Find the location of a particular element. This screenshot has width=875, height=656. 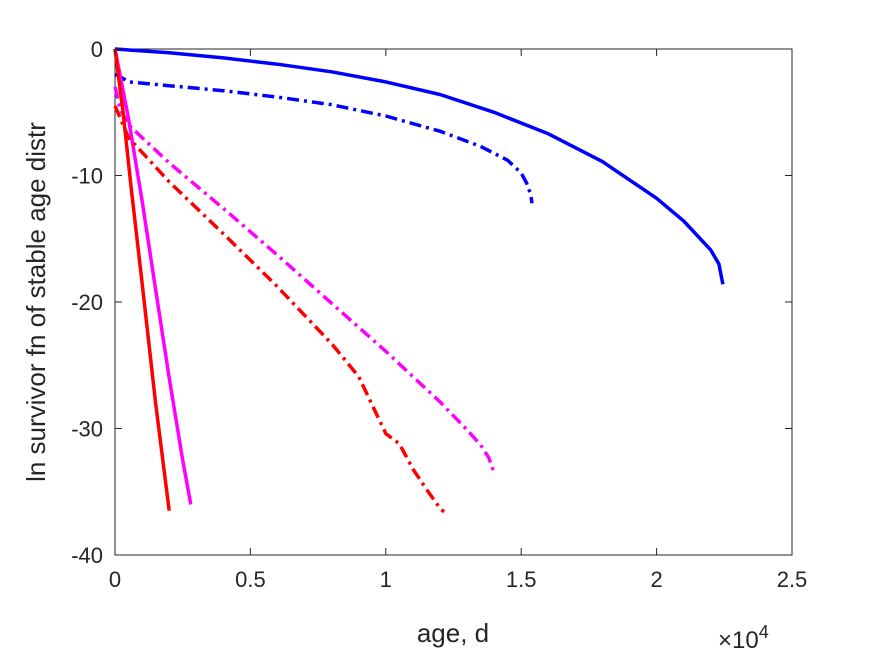

x-tick-label: 1.5 is located at coordinates (521, 579).